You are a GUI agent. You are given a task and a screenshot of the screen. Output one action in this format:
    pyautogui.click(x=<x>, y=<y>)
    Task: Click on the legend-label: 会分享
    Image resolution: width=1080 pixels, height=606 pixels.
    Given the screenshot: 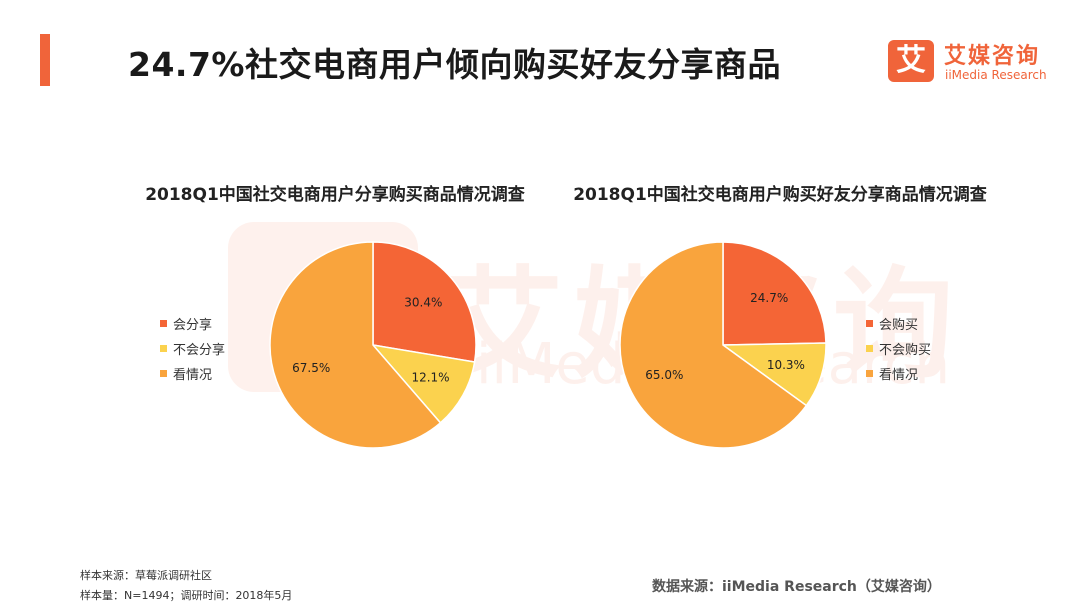 What is the action you would take?
    pyautogui.click(x=193, y=325)
    